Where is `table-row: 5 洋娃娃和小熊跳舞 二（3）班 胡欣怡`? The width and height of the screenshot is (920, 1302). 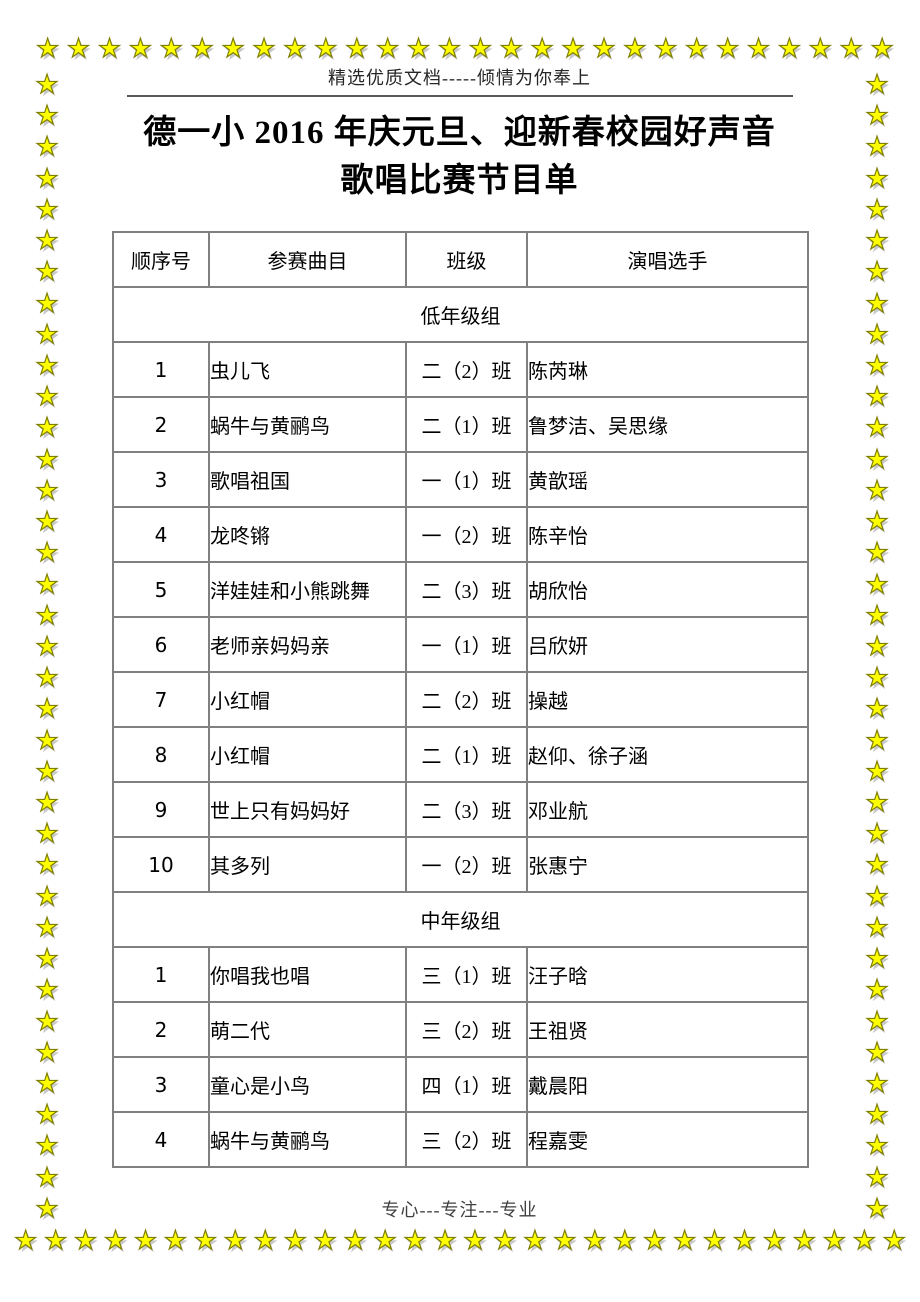
table-row: 5 洋娃娃和小熊跳舞 二（3）班 胡欣怡 is located at coordinates (460, 589).